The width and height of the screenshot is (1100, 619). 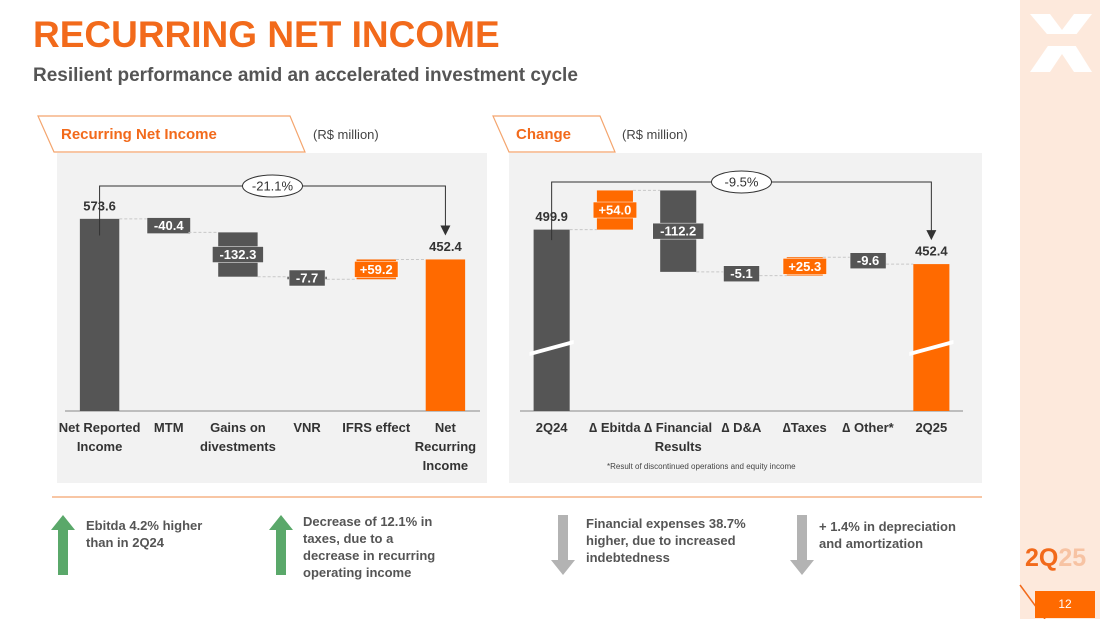 What do you see at coordinates (741, 427) in the screenshot?
I see `x-tick-label: ∆ D&A` at bounding box center [741, 427].